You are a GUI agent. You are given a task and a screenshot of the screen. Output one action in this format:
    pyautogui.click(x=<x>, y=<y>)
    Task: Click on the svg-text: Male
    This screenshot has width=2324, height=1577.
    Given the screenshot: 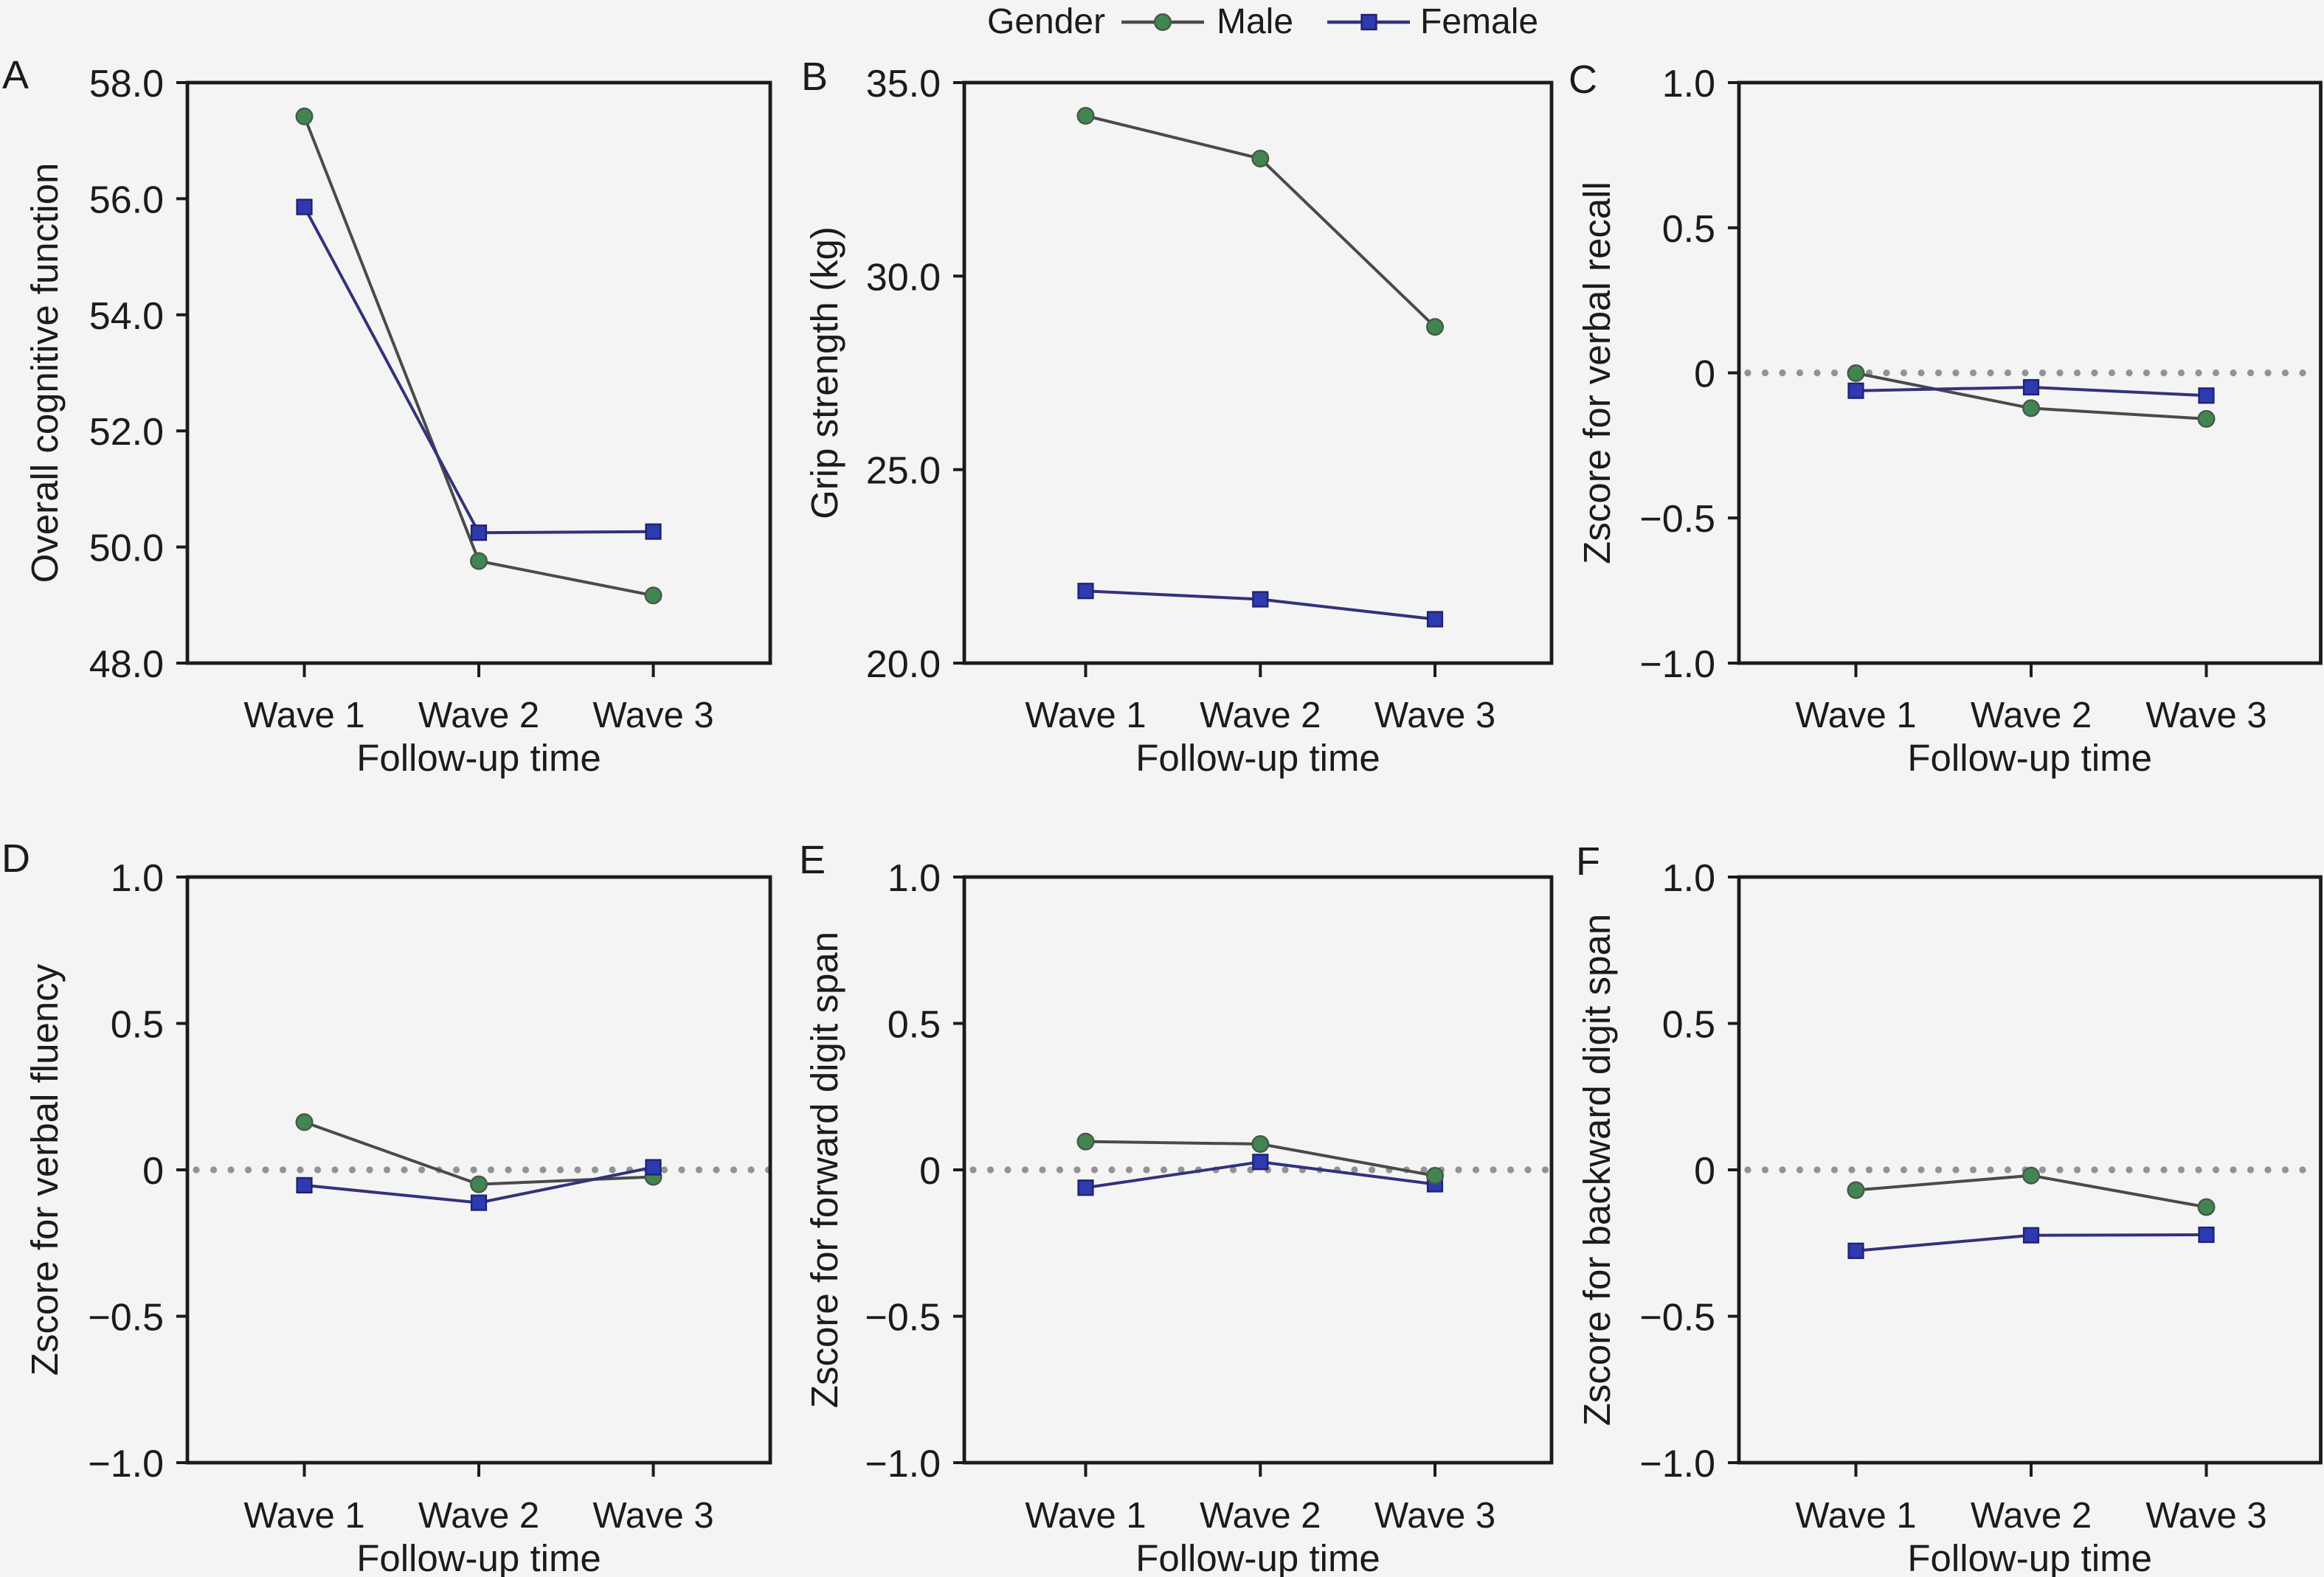 What is the action you would take?
    pyautogui.click(x=1255, y=21)
    